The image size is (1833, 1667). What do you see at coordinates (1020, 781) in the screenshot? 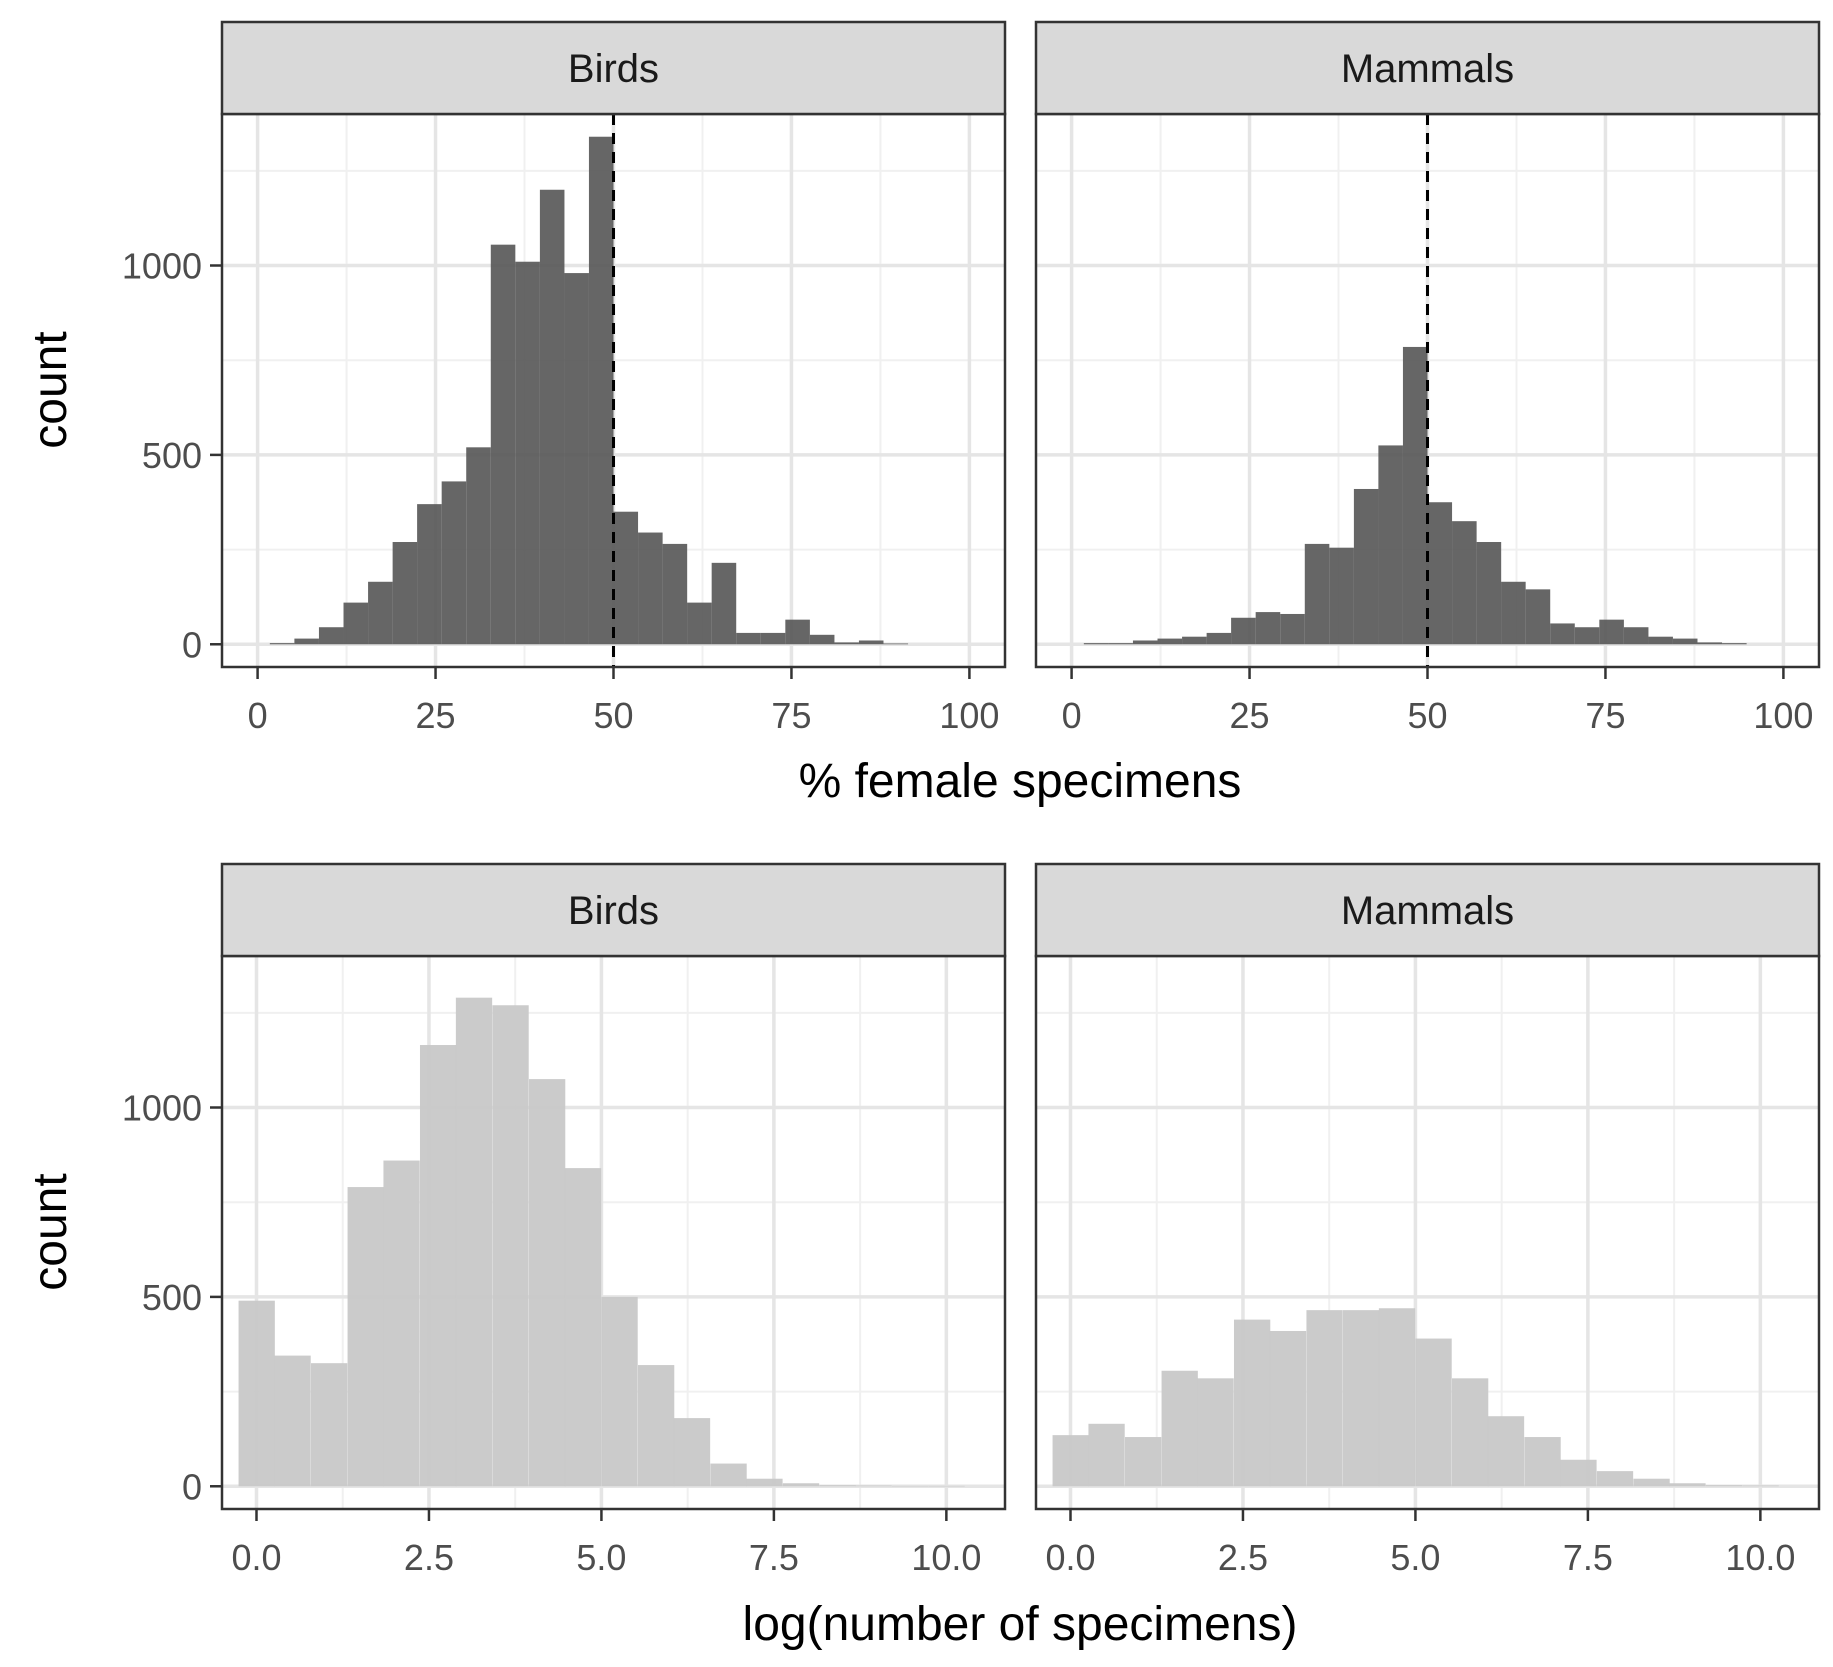
I see `x-axis-title-top: % female specimens` at bounding box center [1020, 781].